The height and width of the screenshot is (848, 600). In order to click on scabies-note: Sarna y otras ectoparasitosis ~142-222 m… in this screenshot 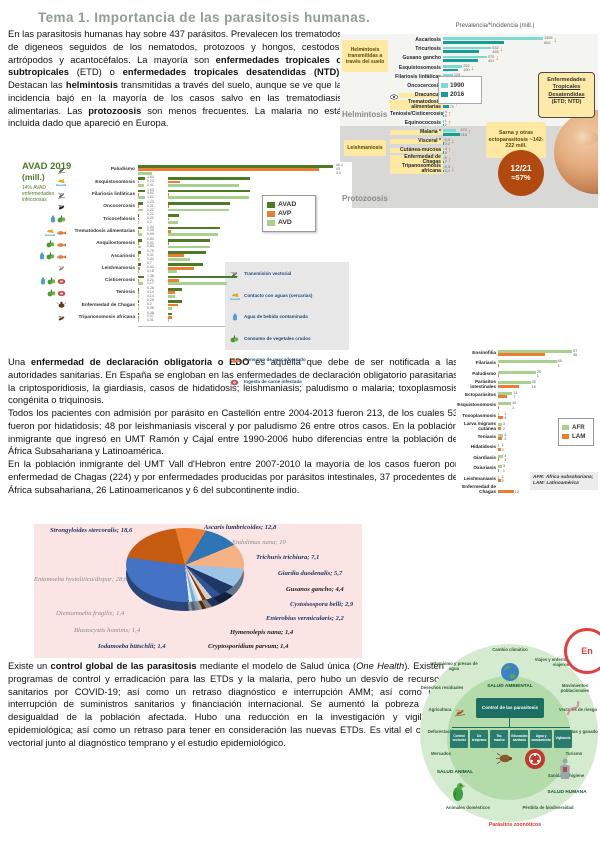, I will do `click(516, 140)`.